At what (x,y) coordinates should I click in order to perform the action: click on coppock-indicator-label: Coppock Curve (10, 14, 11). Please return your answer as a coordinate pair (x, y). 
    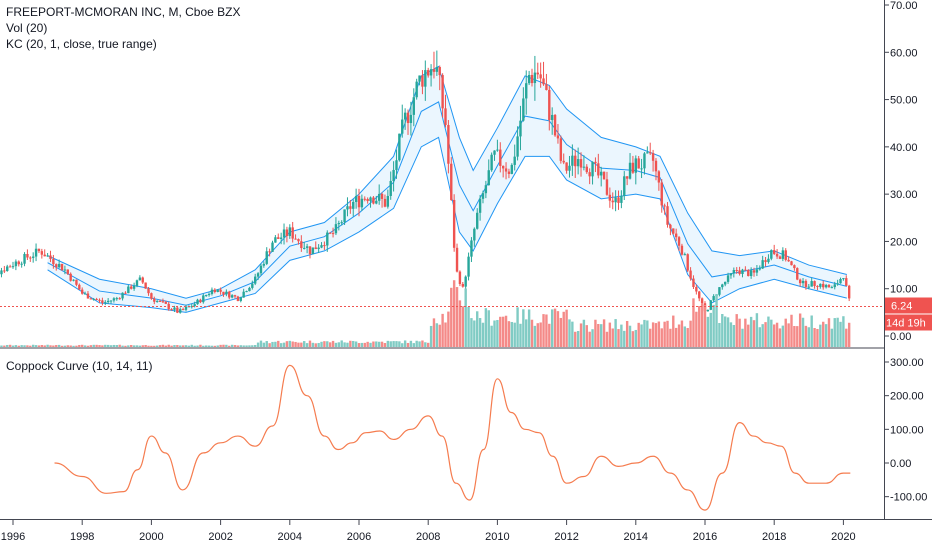
    Looking at the image, I should click on (79, 366).